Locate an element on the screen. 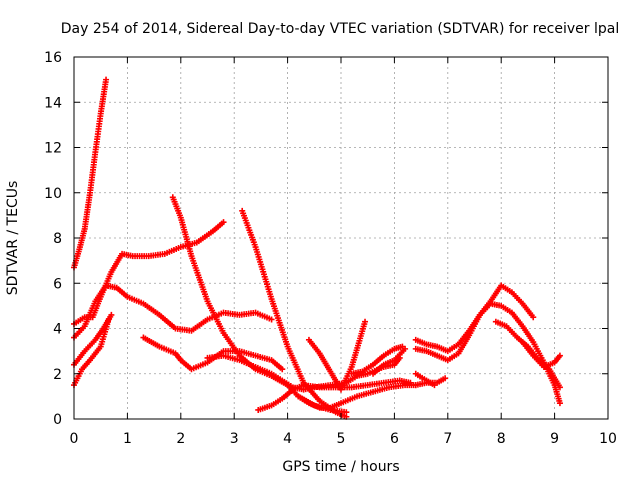 The image size is (640, 480). x-axis-label: GPS time / hours is located at coordinates (340, 467).